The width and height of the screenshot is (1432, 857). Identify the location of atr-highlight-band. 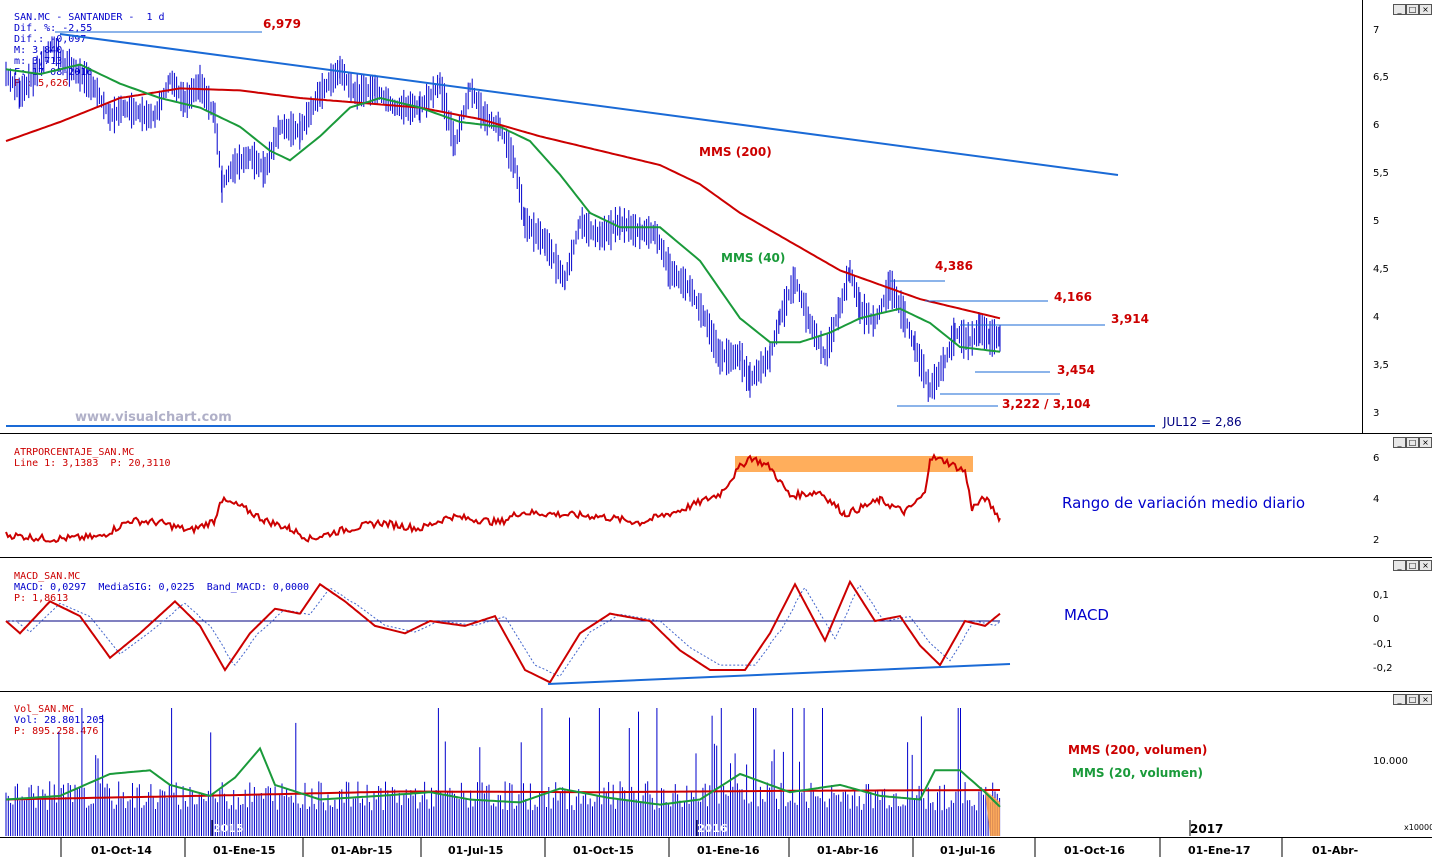
(854, 464).